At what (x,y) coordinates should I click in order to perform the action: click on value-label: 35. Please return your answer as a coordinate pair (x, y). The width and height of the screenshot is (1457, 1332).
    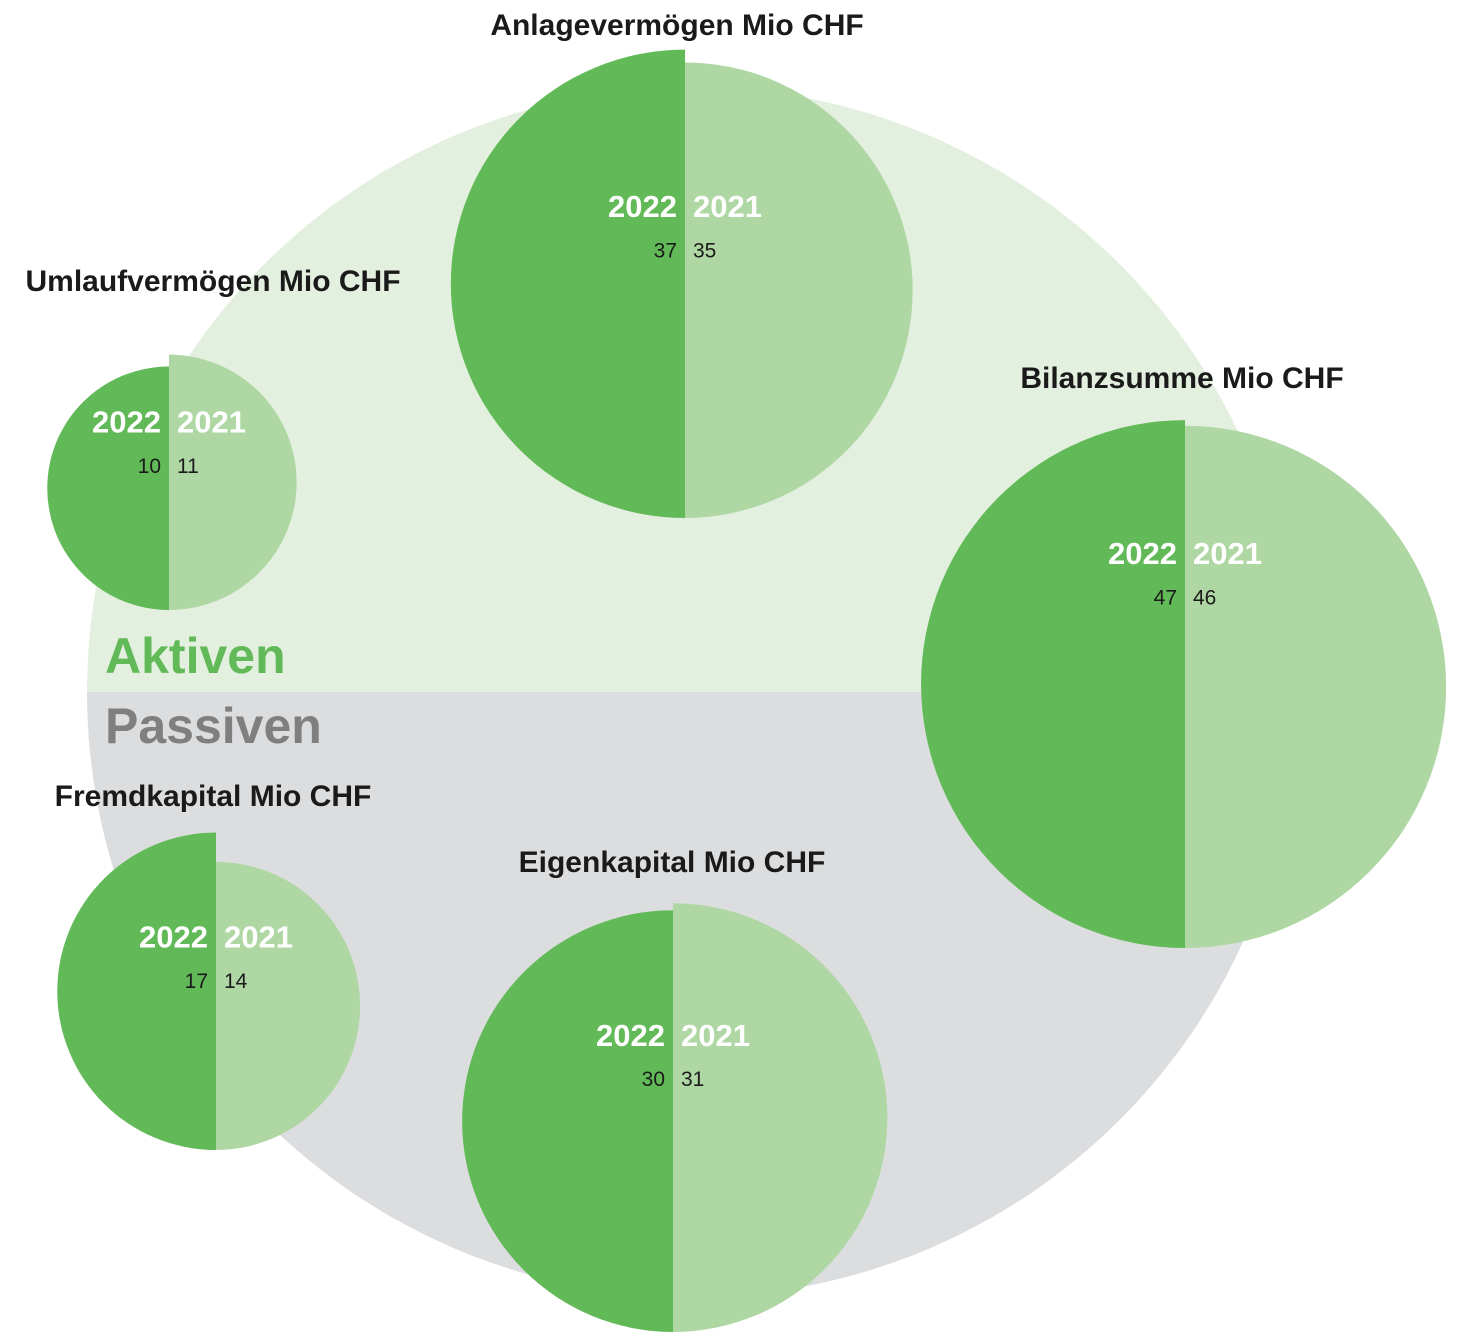
    Looking at the image, I should click on (704, 250).